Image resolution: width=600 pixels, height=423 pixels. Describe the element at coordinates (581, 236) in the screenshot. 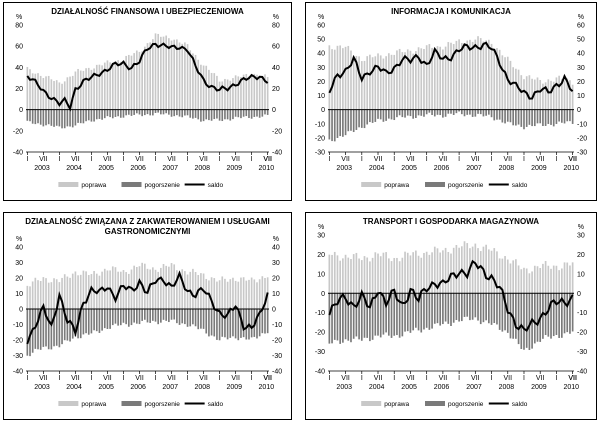

I see `y-tick-right: 30` at that location.